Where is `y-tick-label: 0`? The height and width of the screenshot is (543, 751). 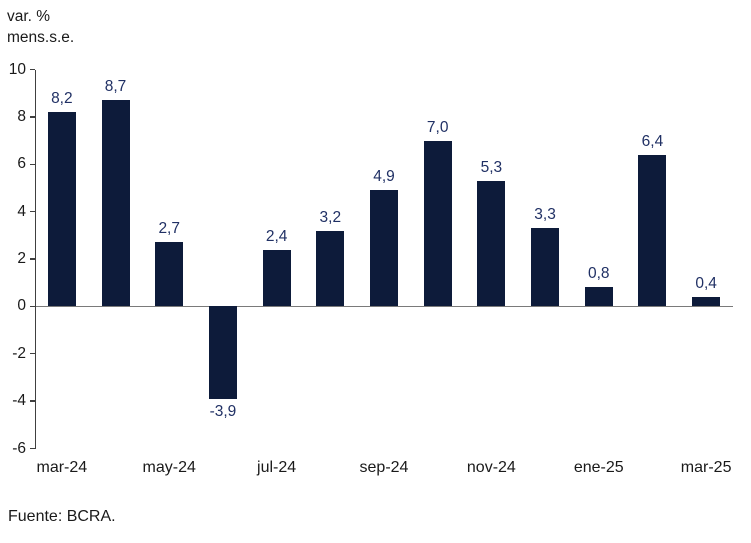 y-tick-label: 0 is located at coordinates (21, 306).